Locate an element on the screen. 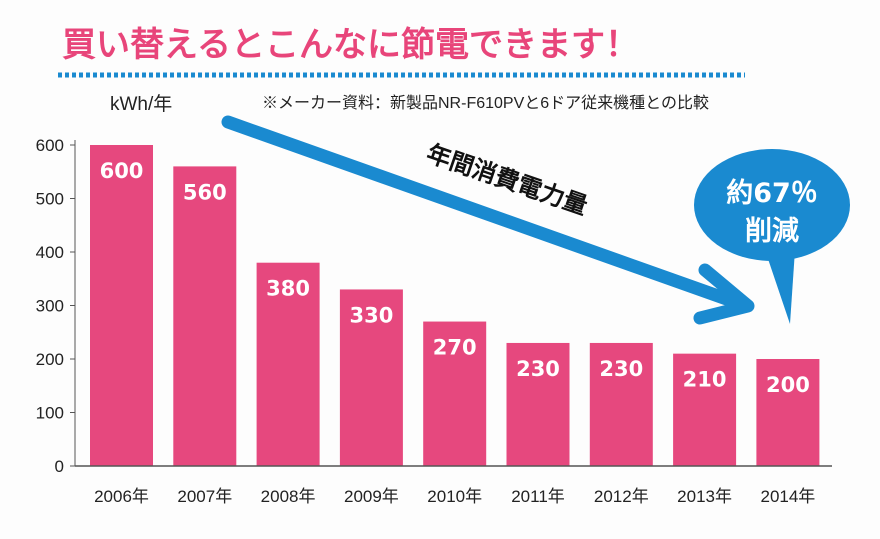  reduction-callout-bubble: 約67％ 削減 is located at coordinates (772, 236).